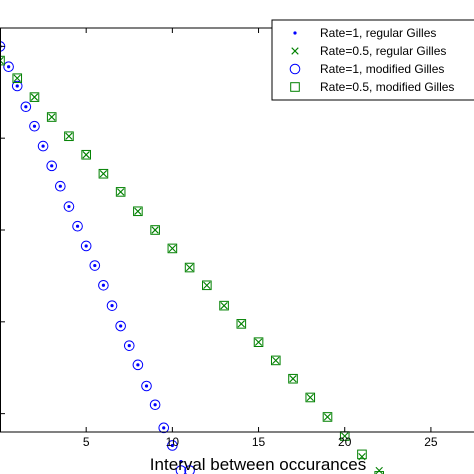 The width and height of the screenshot is (474, 474). I want to click on legend-marker-x, so click(295, 51).